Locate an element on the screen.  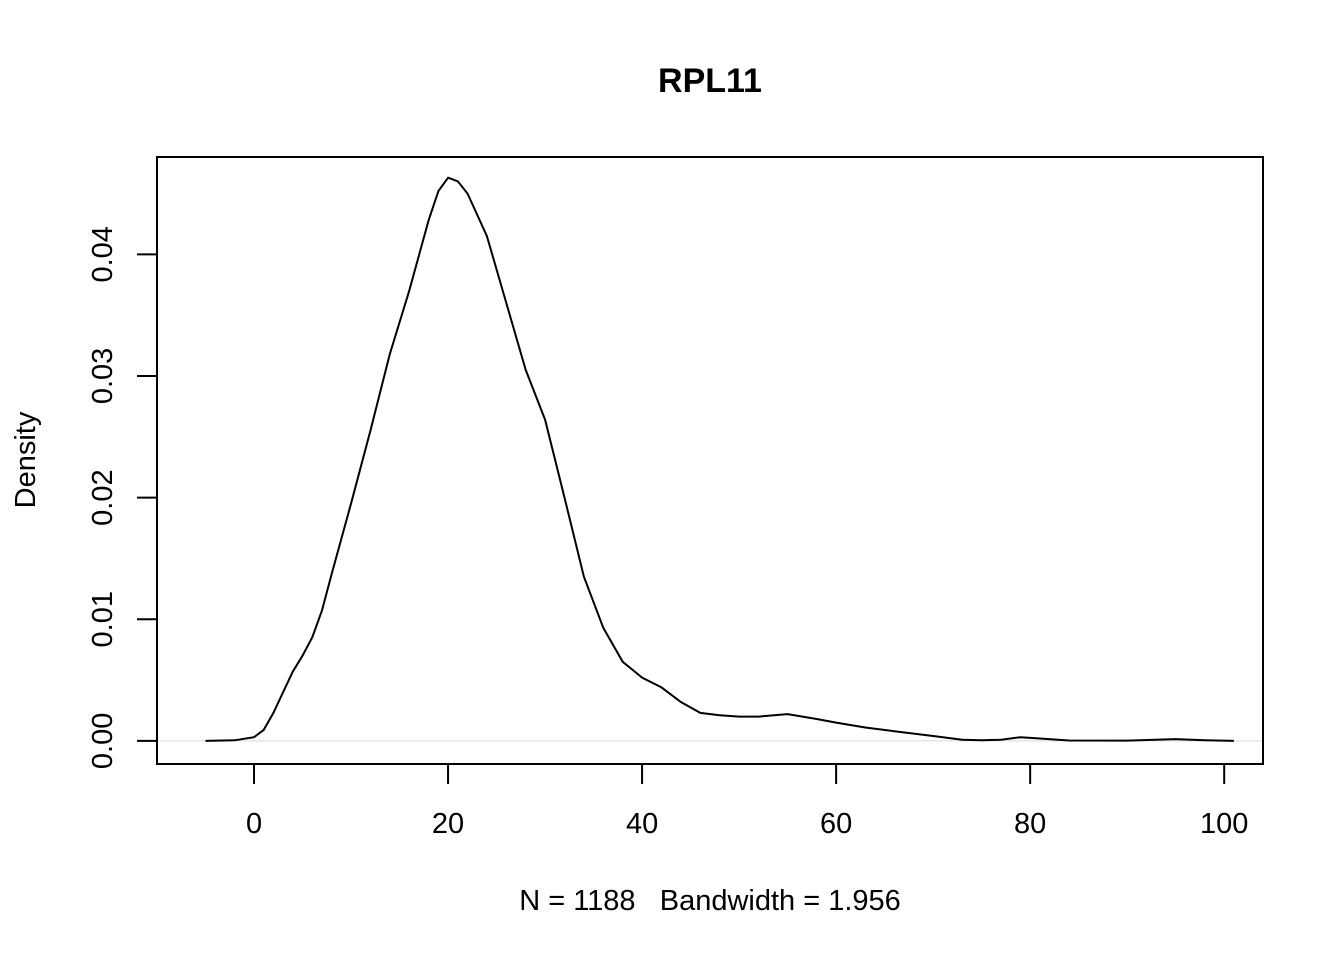
x-axis-label: N = 1188 Bandwidth = 1.956 is located at coordinates (710, 901).